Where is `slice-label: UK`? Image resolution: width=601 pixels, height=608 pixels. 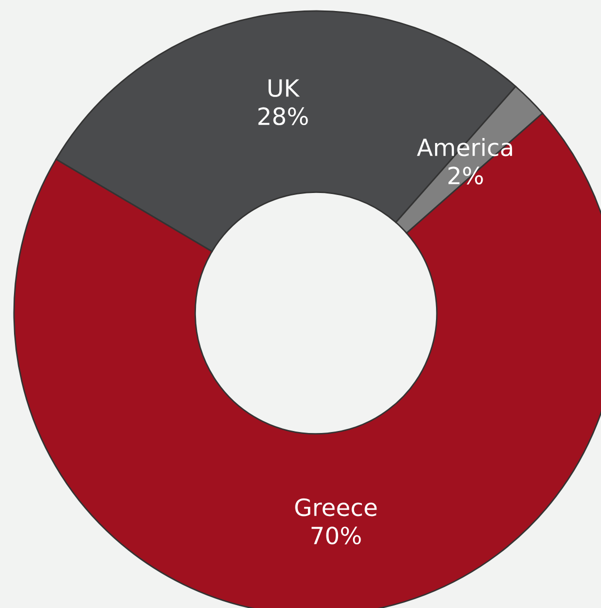 slice-label: UK is located at coordinates (284, 88).